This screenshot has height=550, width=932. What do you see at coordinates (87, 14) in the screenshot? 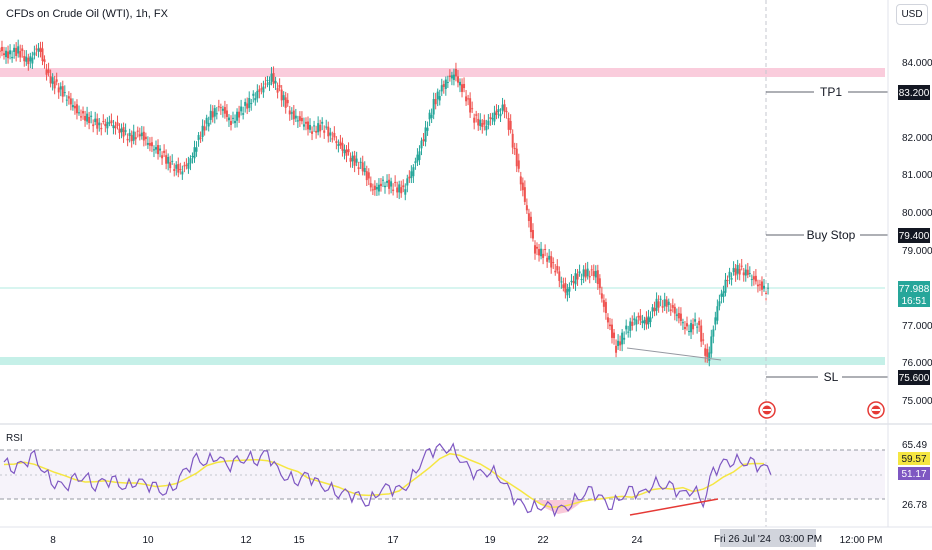
I see `chart-title: CFDs on Crude Oil (WTI), 1h, FX` at bounding box center [87, 14].